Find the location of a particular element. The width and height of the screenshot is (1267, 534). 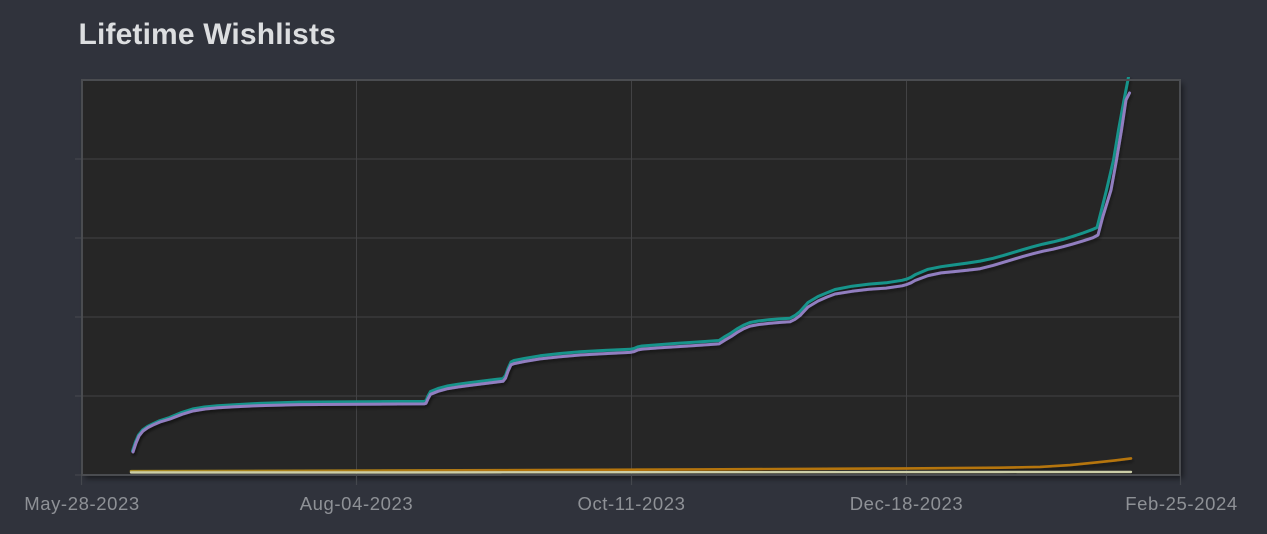

svg-text: May-28-2023 is located at coordinates (82, 503).